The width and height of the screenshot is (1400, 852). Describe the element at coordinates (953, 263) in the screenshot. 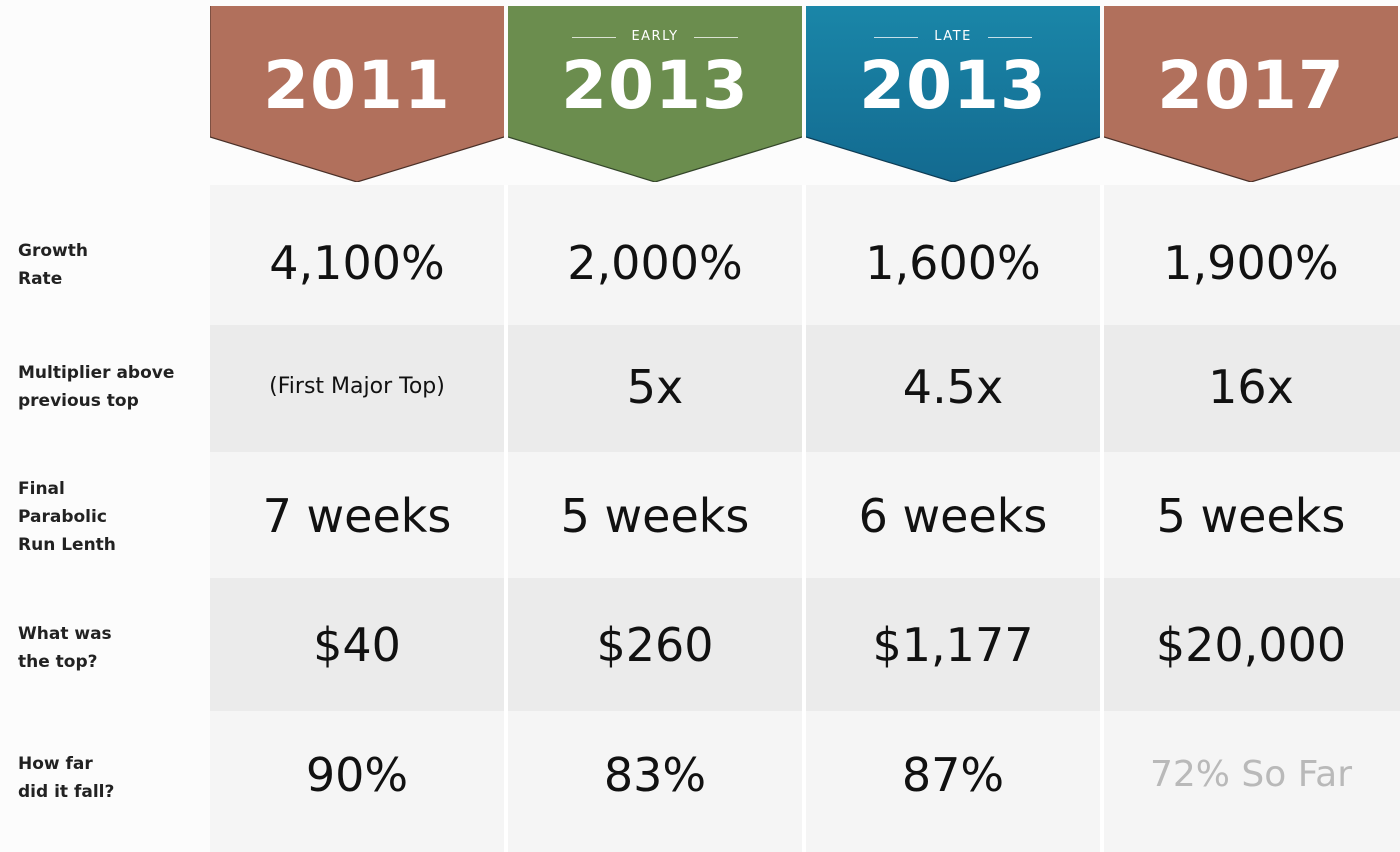

I see `cell-growth-late-2013: 1,600%` at that location.